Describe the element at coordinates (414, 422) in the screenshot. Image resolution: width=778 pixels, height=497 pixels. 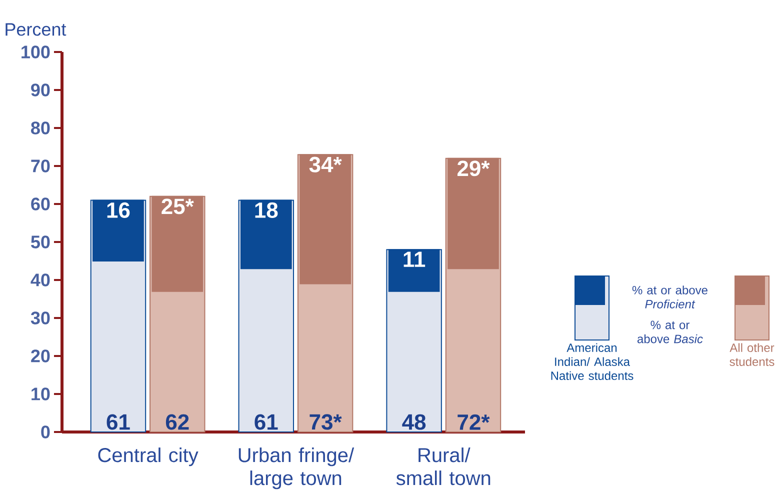
I see `data-label: 48` at that location.